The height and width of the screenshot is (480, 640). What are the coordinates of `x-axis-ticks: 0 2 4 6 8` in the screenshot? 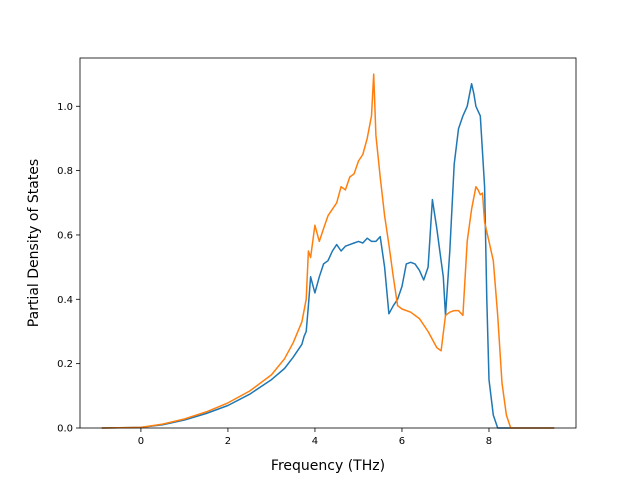 It's located at (315, 437).